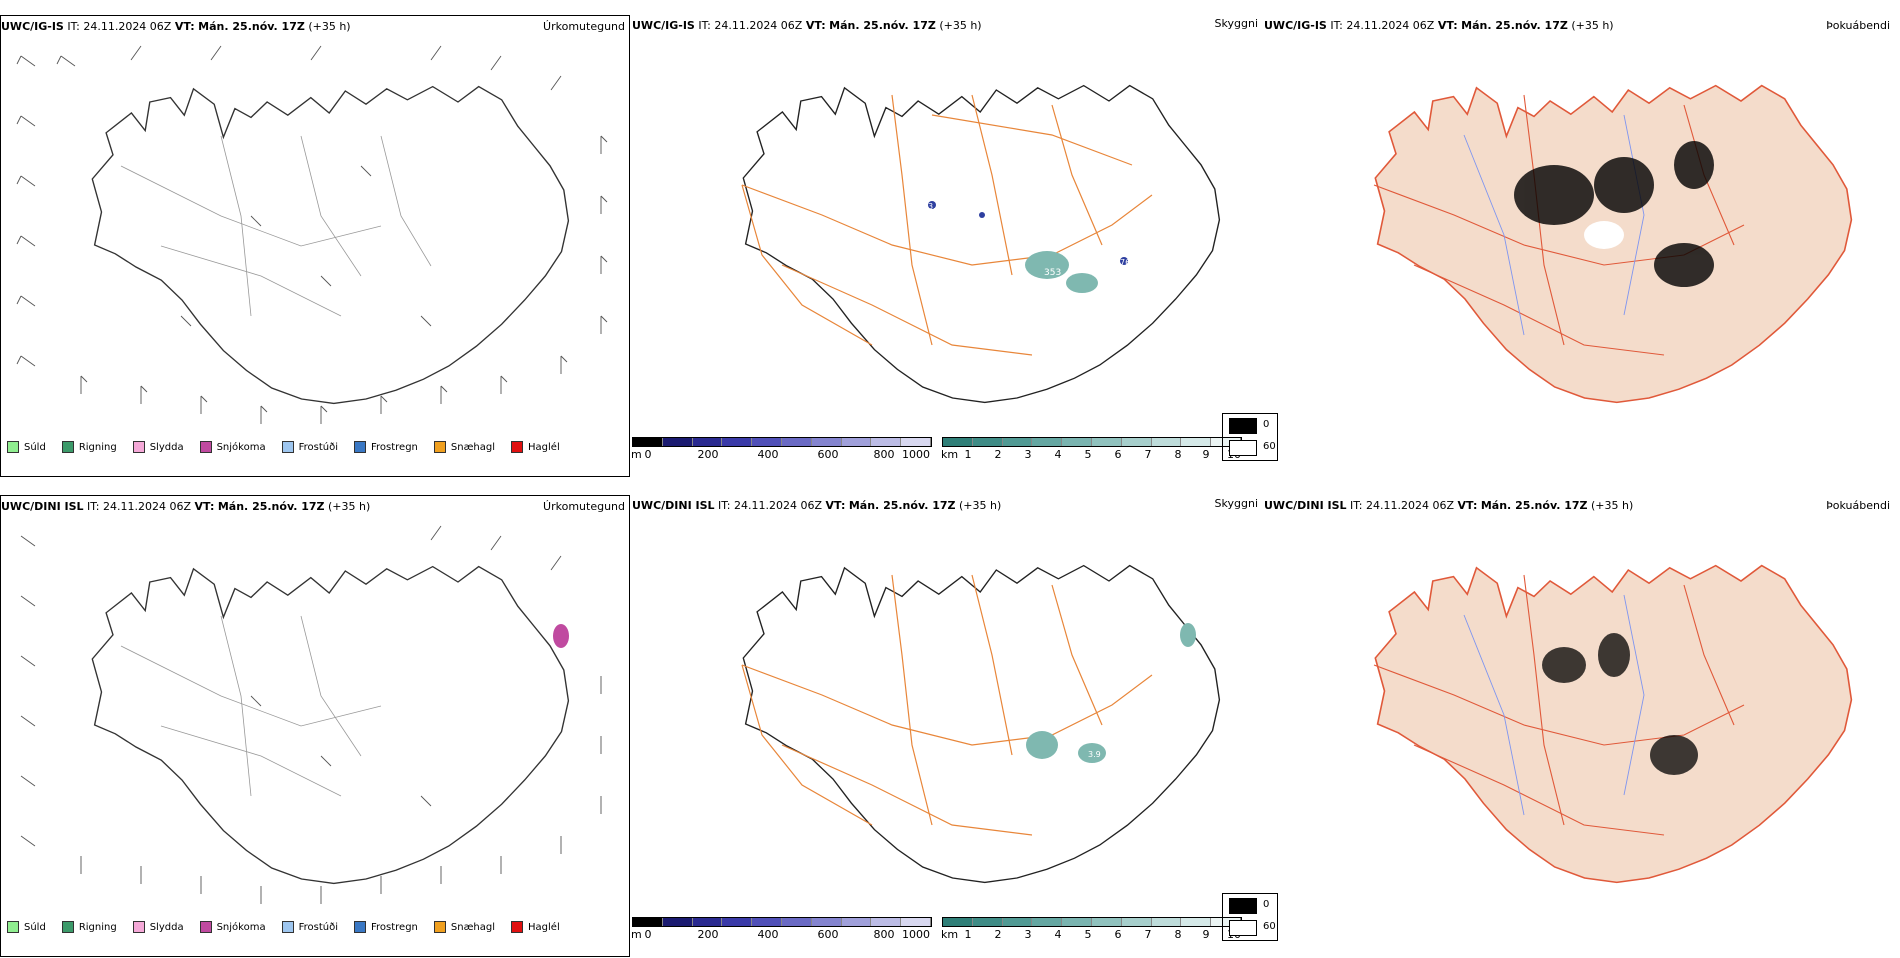  Describe the element at coordinates (708, 934) in the screenshot. I see `tick-label: 200` at that location.